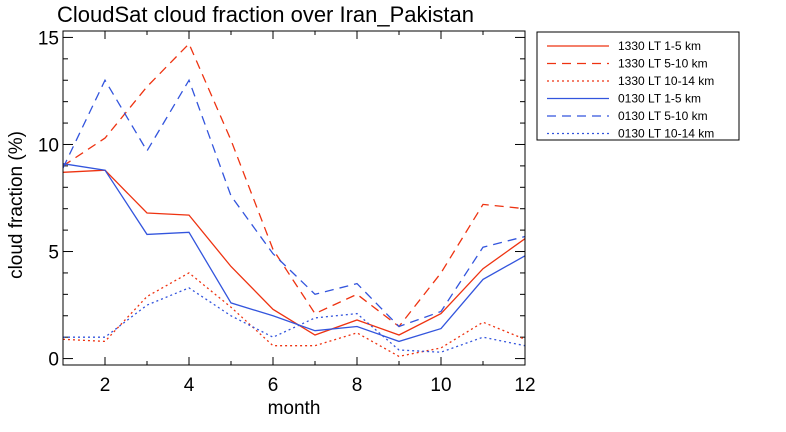 The image size is (786, 432). What do you see at coordinates (663, 116) in the screenshot?
I see `legend-label: 0130 LT 5-10 km` at bounding box center [663, 116].